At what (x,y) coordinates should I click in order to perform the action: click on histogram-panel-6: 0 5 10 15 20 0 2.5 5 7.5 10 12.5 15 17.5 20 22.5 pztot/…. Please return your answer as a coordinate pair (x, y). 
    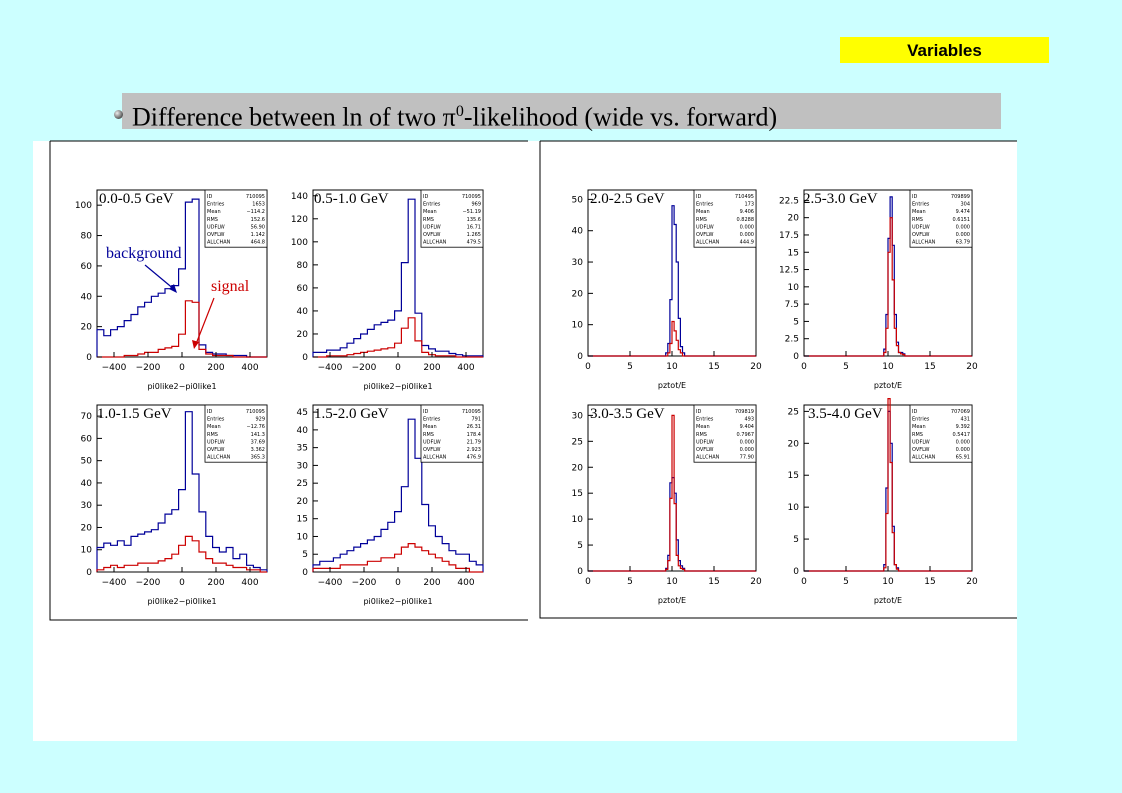
    Looking at the image, I should click on (878, 289).